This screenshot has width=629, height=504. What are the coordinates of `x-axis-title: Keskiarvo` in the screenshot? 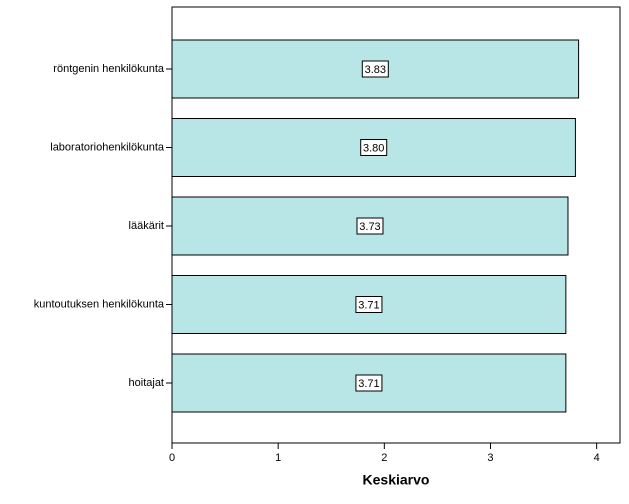 It's located at (396, 480).